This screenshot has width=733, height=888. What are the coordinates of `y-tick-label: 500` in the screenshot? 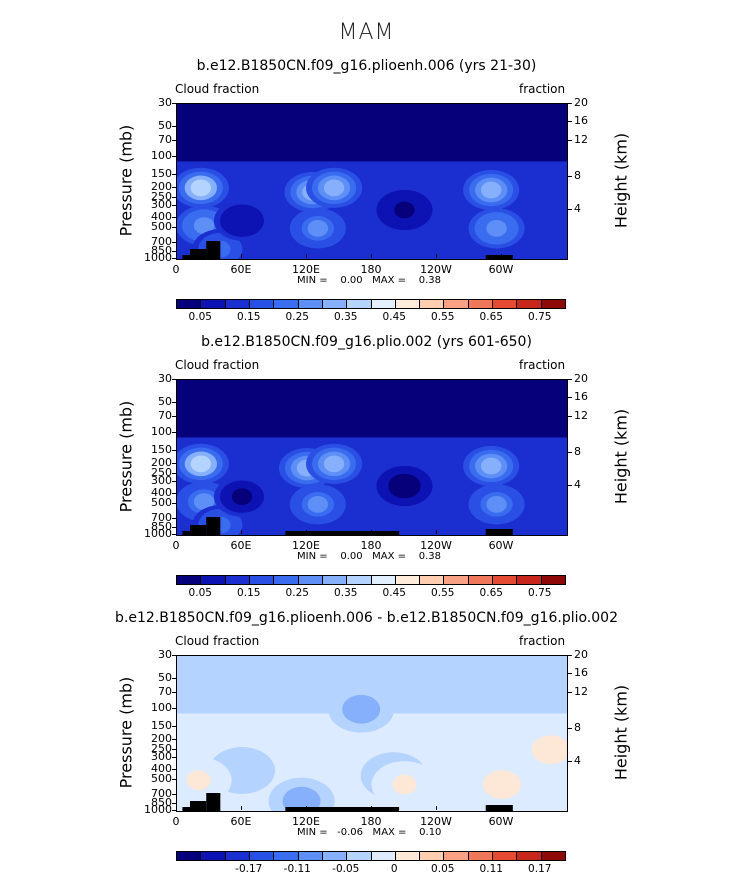 It's located at (161, 503).